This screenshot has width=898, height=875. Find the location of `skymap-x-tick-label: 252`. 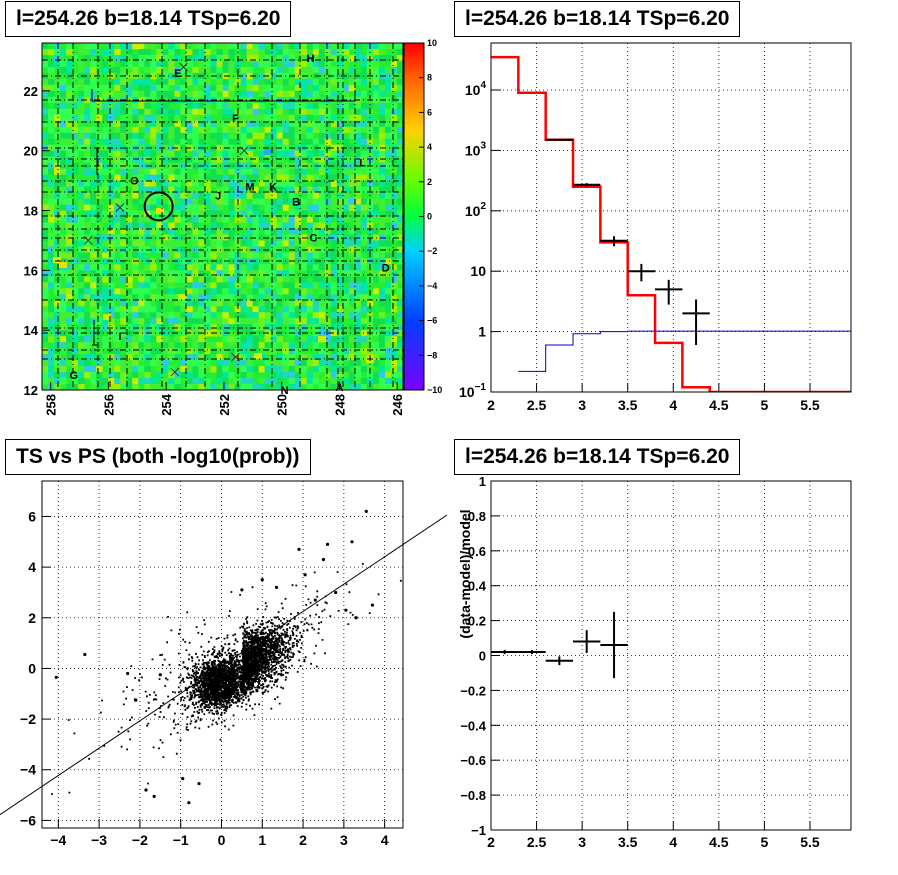

skymap-x-tick-label: 252 is located at coordinates (224, 405).